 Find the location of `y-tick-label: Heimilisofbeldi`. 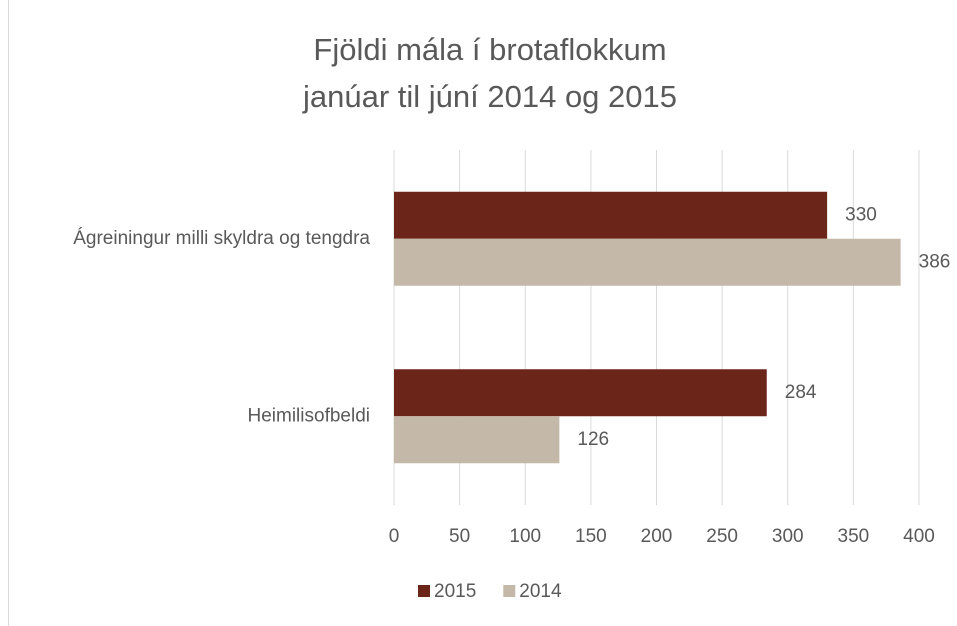

y-tick-label: Heimilisofbeldi is located at coordinates (309, 415).